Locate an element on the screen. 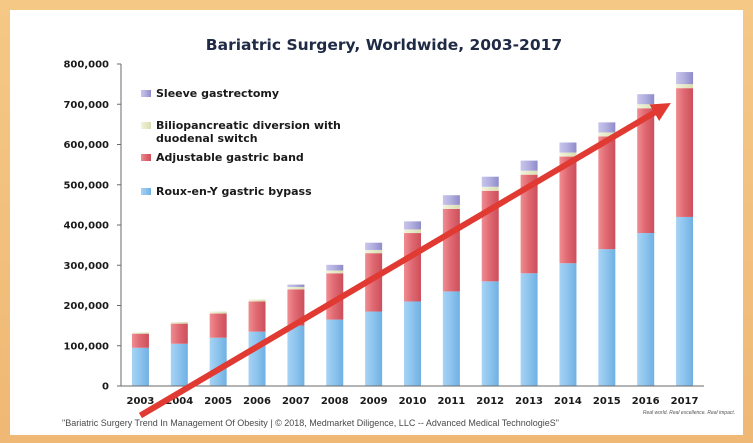 This screenshot has width=753, height=443. x-tick-label: 2012 is located at coordinates (490, 401).